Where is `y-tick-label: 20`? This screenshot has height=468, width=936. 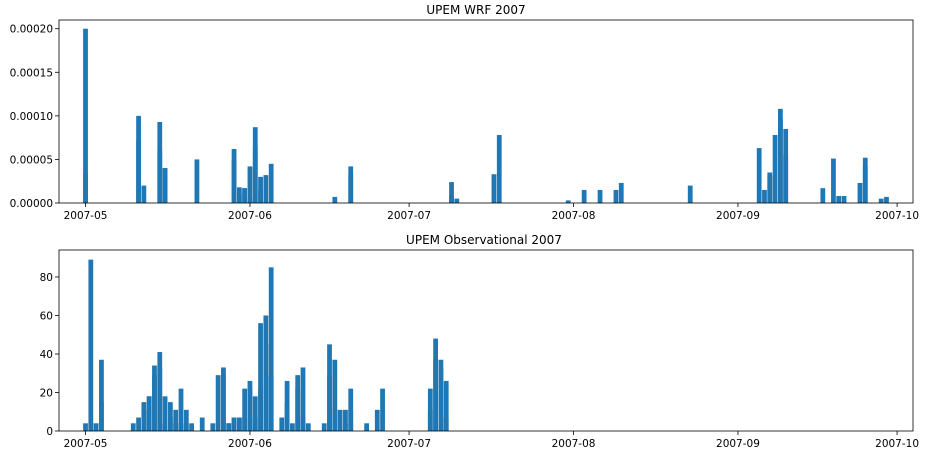
y-tick-label: 20 is located at coordinates (46, 393).